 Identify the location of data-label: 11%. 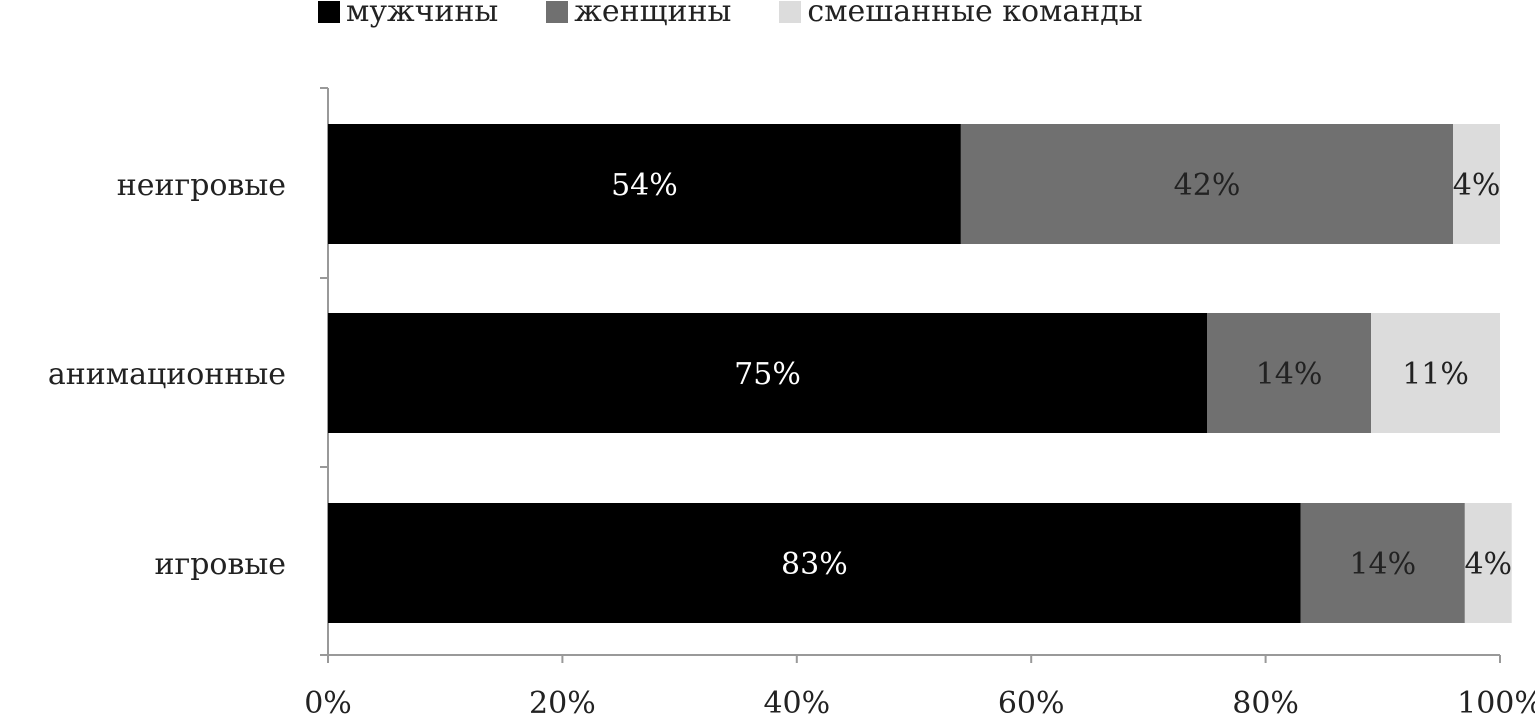
(1435, 374).